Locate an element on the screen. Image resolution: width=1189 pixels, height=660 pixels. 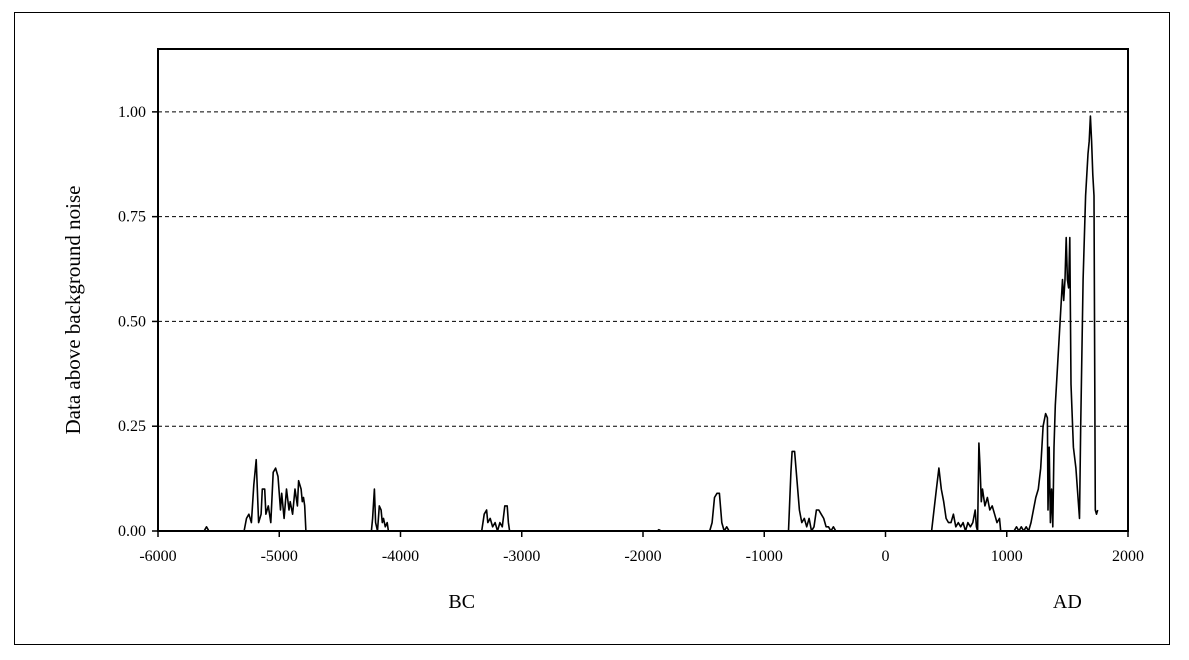
y-tick-label: 0.50 is located at coordinates (132, 321).